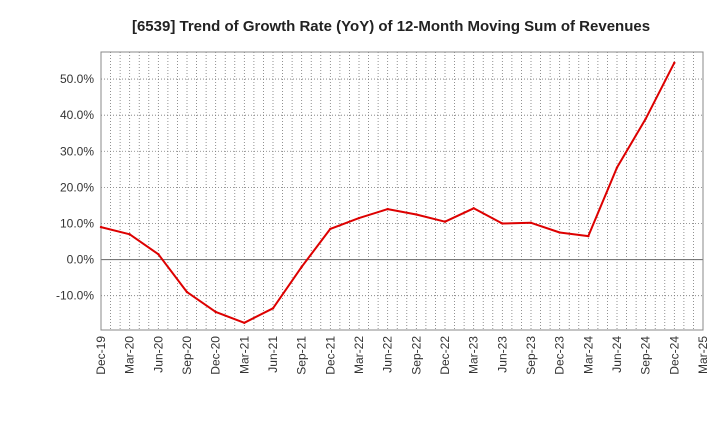  I want to click on x-tick-label: Jun-20, so click(158, 354).